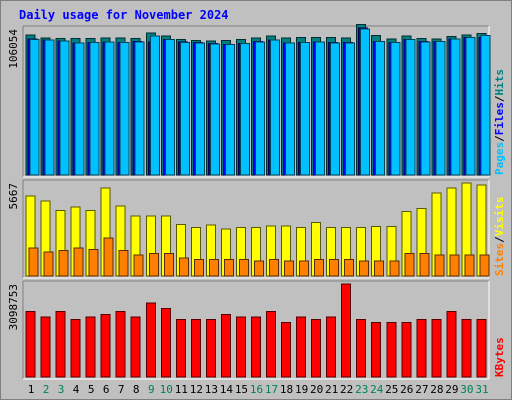  Describe the element at coordinates (481, 389) in the screenshot. I see `day-label-31: 31` at that location.